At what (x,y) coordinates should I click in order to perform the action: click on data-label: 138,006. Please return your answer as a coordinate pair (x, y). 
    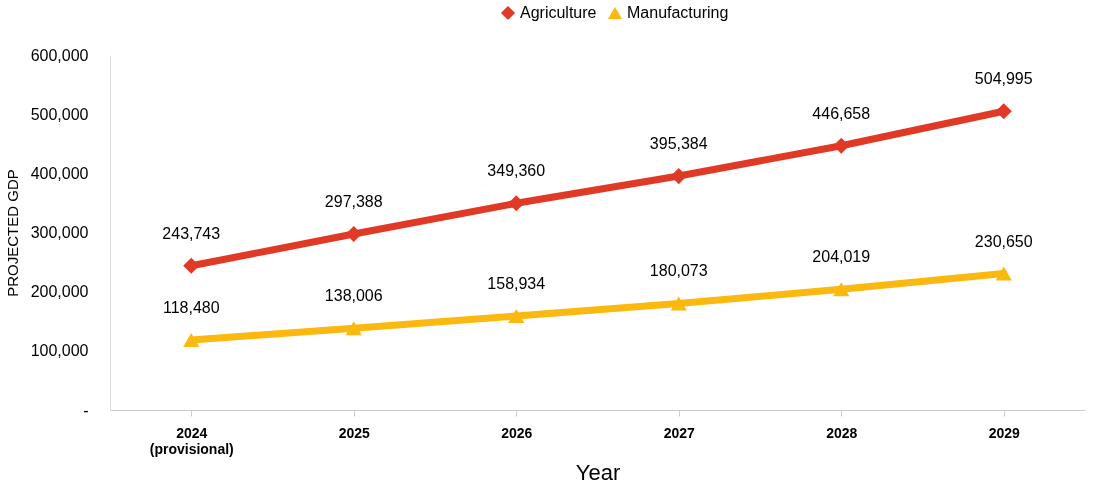
    Looking at the image, I should click on (353, 296).